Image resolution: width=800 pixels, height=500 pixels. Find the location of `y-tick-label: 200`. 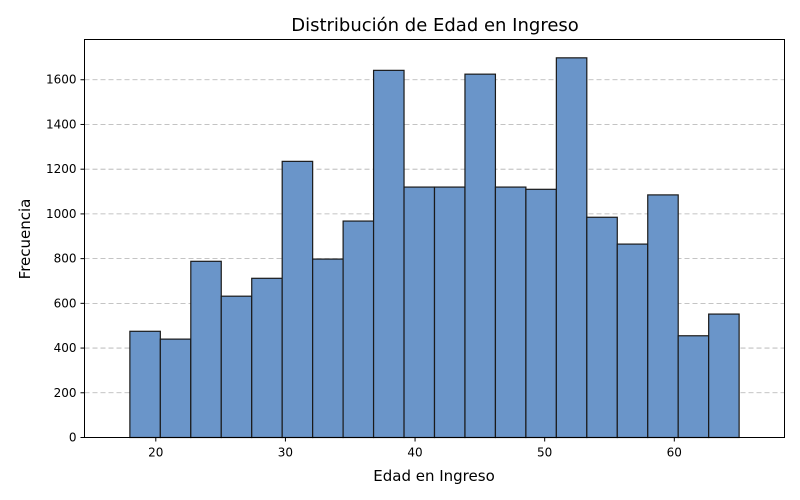

y-tick-label: 200 is located at coordinates (65, 393).